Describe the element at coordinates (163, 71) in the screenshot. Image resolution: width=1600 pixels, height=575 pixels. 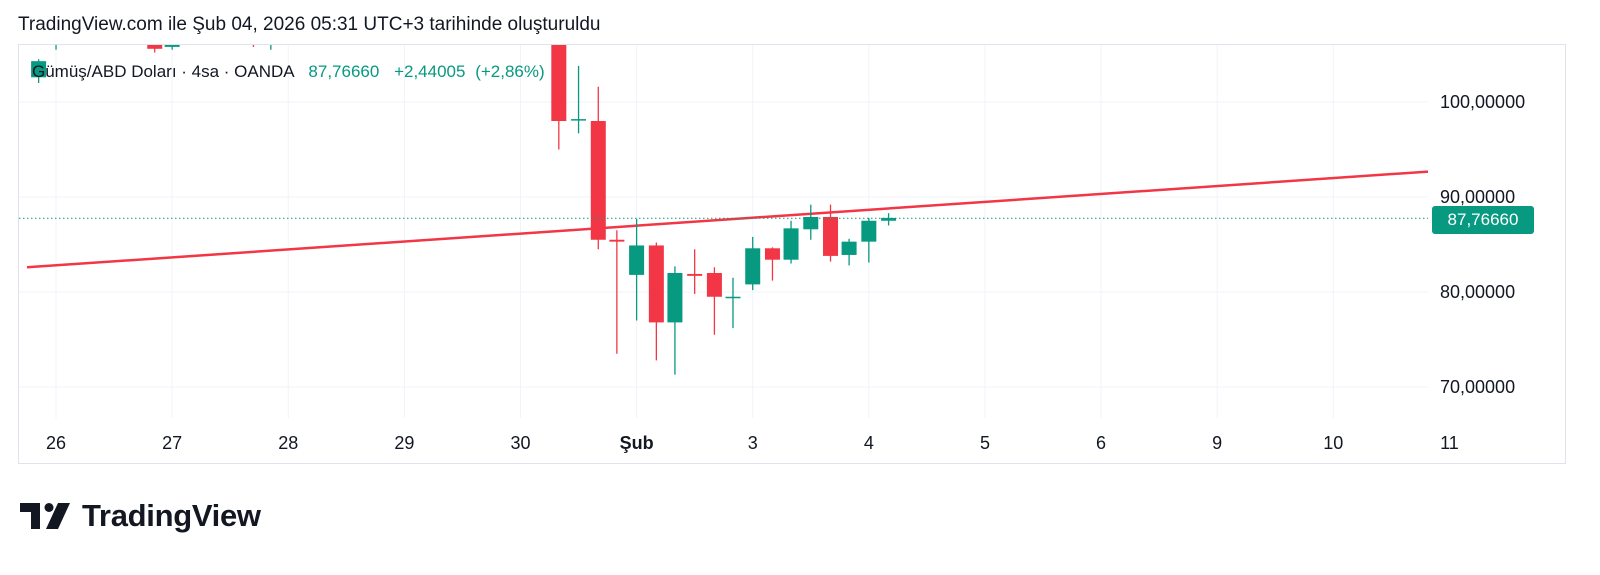
I see `symbol-title: Gümüş/ABD Doları · 4sa · OANDA` at that location.